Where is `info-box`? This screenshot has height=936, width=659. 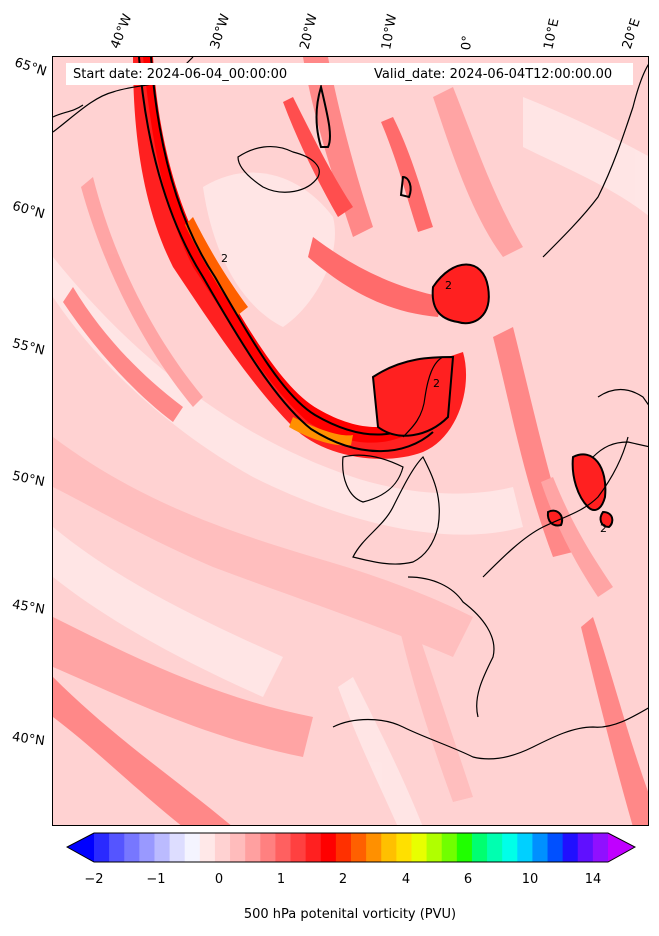
info-box is located at coordinates (349, 74).